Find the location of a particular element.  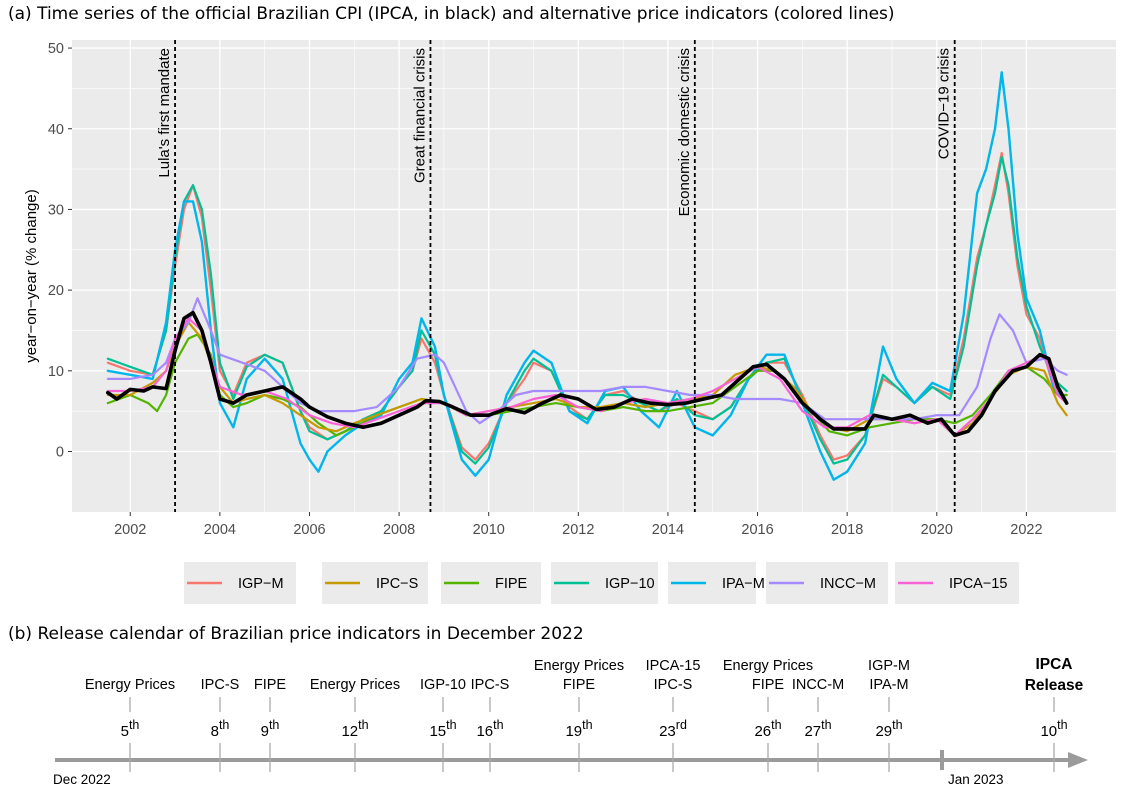

release-title: IPCA is located at coordinates (1053, 664).